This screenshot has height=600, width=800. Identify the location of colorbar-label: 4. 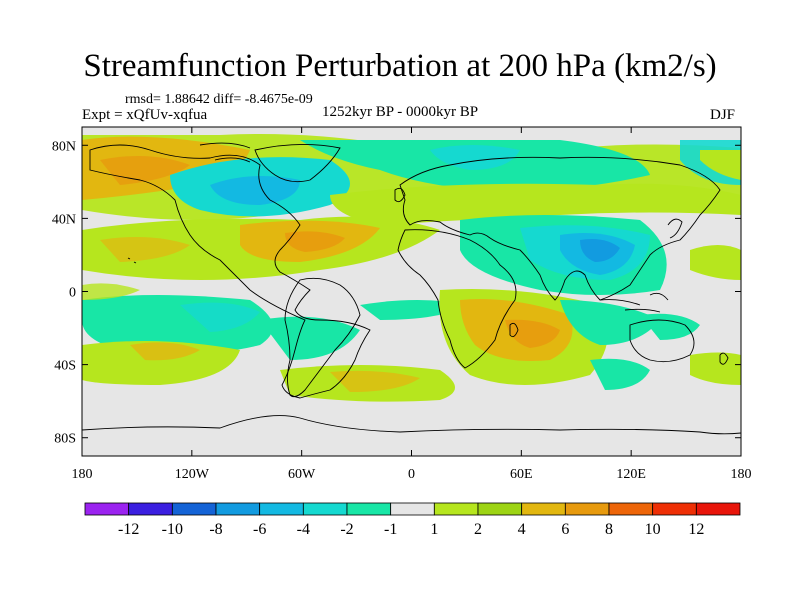
(522, 529).